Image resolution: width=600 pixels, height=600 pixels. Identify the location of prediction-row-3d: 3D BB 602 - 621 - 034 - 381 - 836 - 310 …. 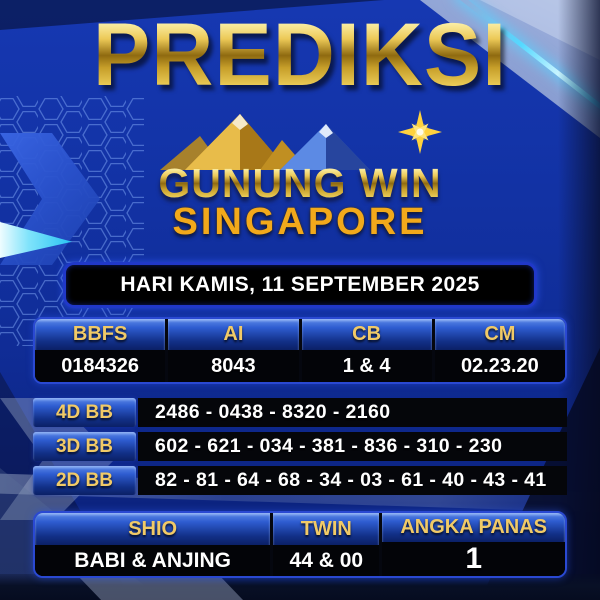
(300, 446).